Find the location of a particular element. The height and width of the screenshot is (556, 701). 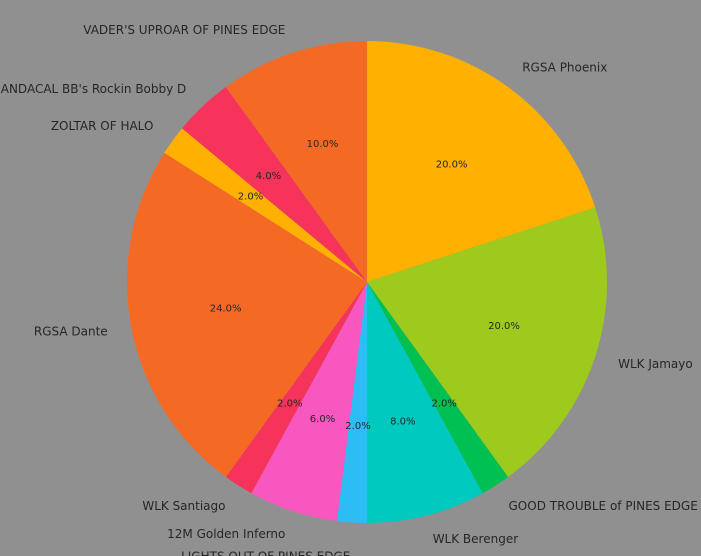

slice-label: WLK Santiago is located at coordinates (183, 506).